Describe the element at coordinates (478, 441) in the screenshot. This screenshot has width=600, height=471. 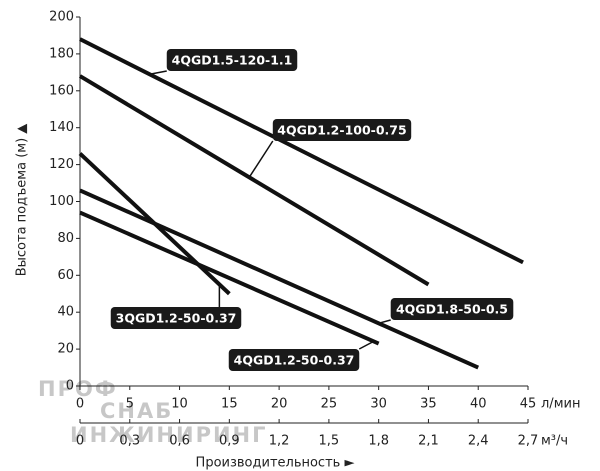
I see `x2-tick-label: 2,4` at that location.